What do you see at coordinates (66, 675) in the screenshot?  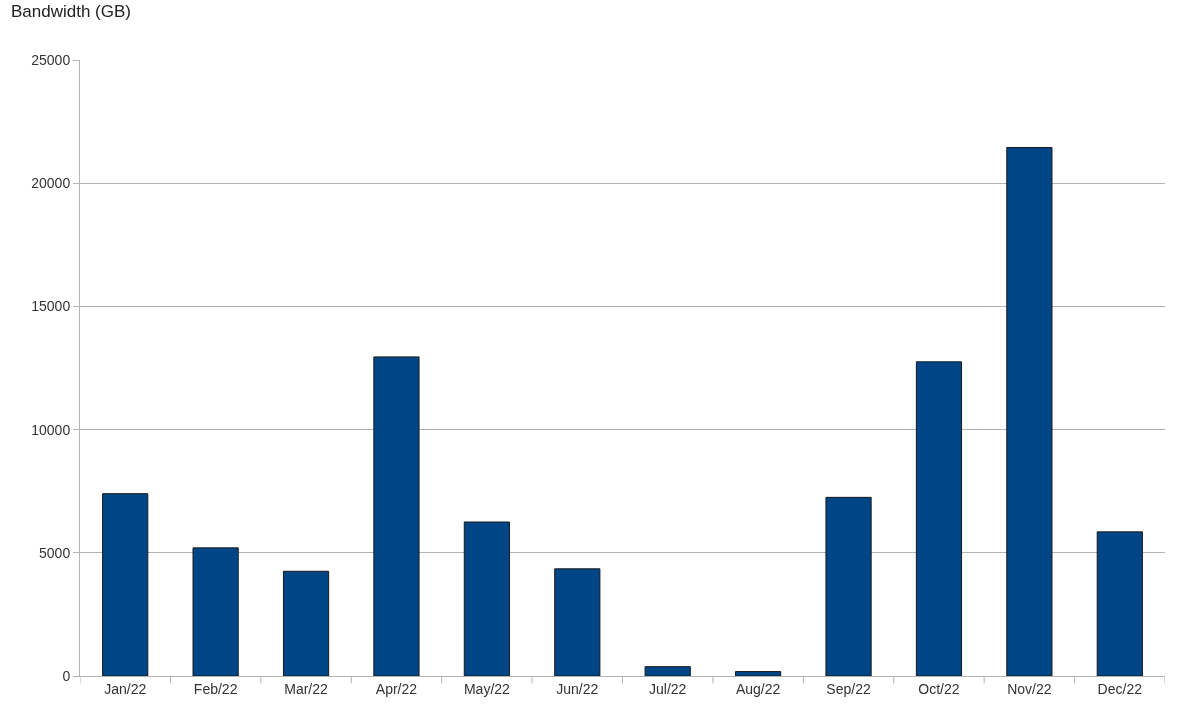 I see `y-tick-label: 0` at bounding box center [66, 675].